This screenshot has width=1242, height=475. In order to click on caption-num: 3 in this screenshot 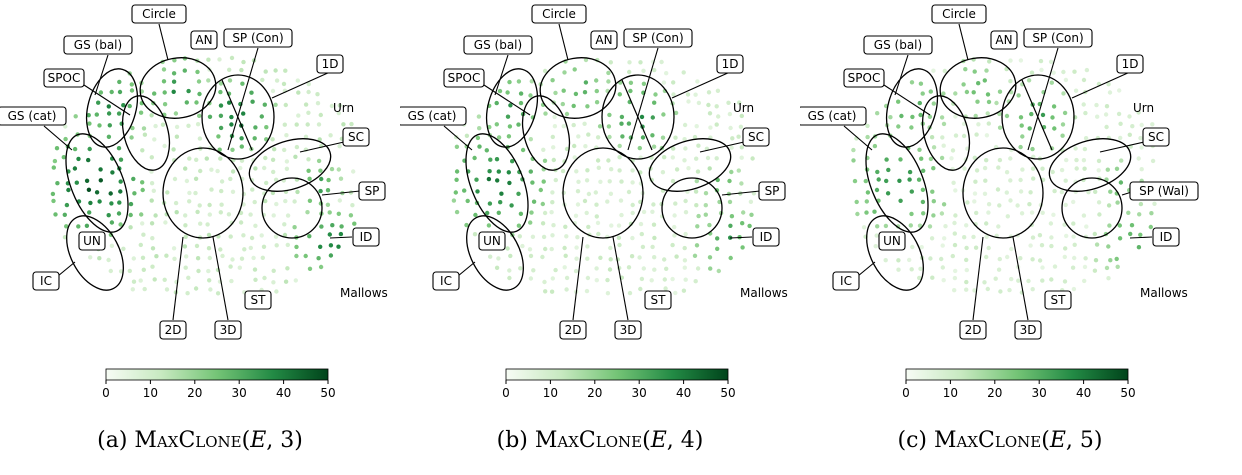, I will do `click(287, 440)`.